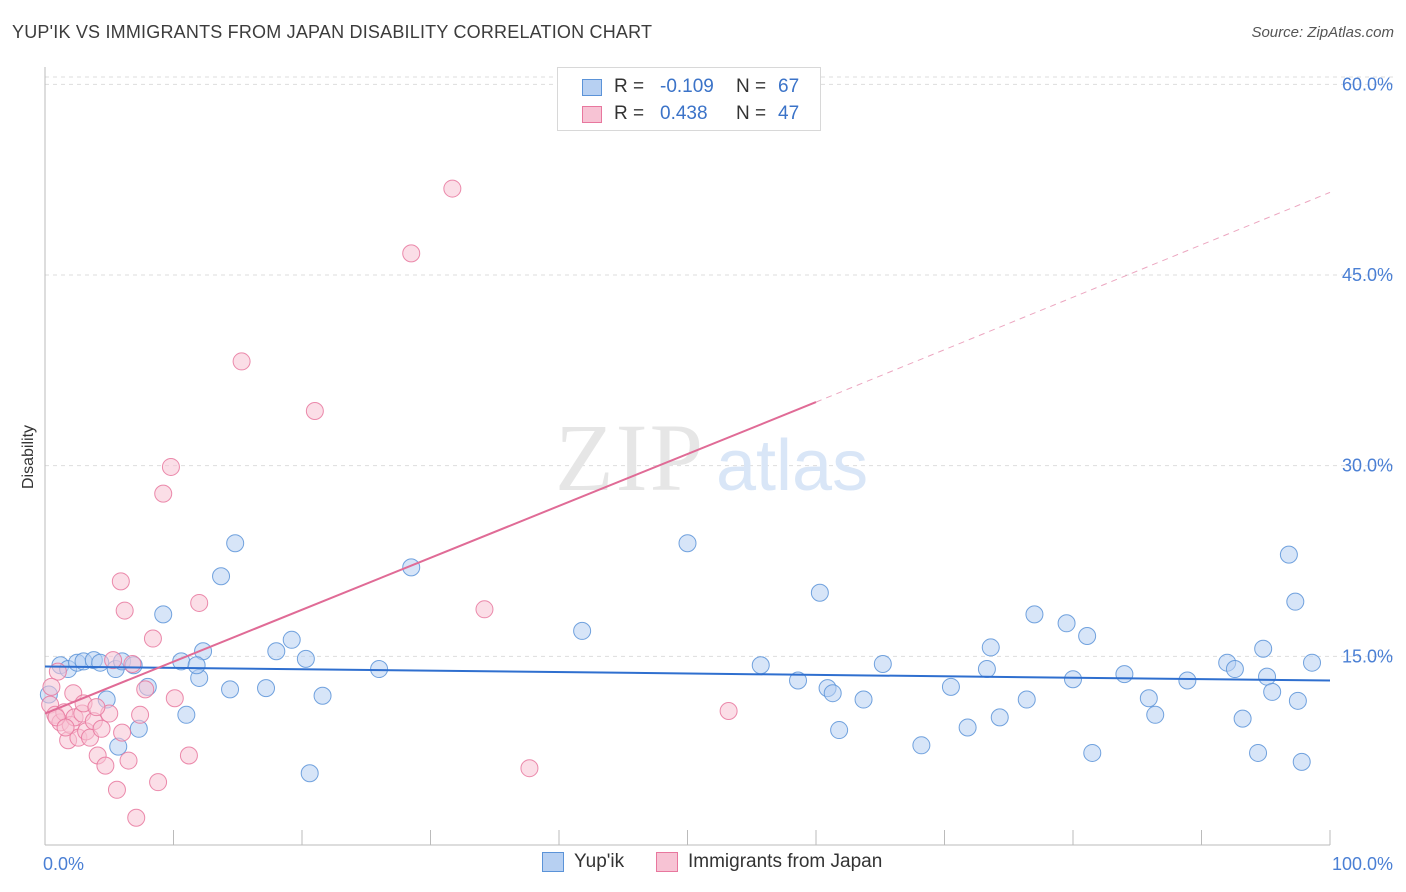 The image size is (1406, 892). I want to click on trend-line-japan-extension, so click(1073, 297).